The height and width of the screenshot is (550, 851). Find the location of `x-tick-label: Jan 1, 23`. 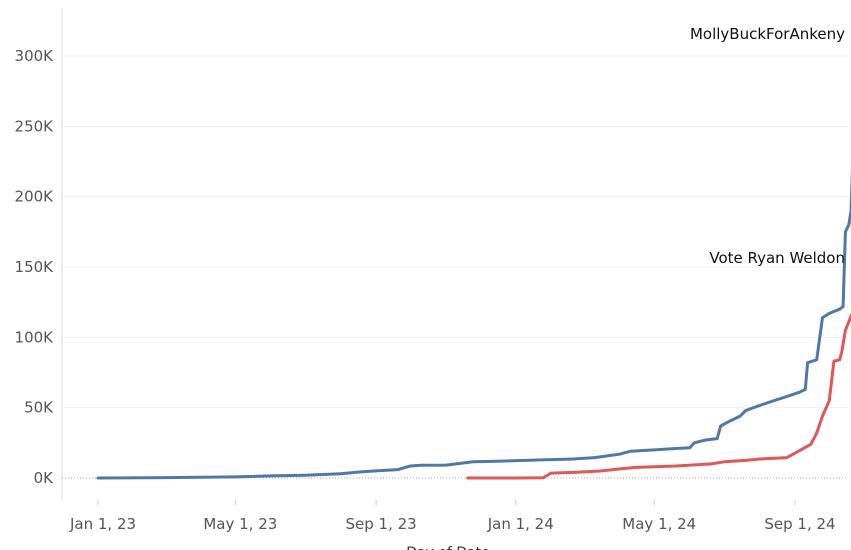

x-tick-label: Jan 1, 23 is located at coordinates (102, 524).